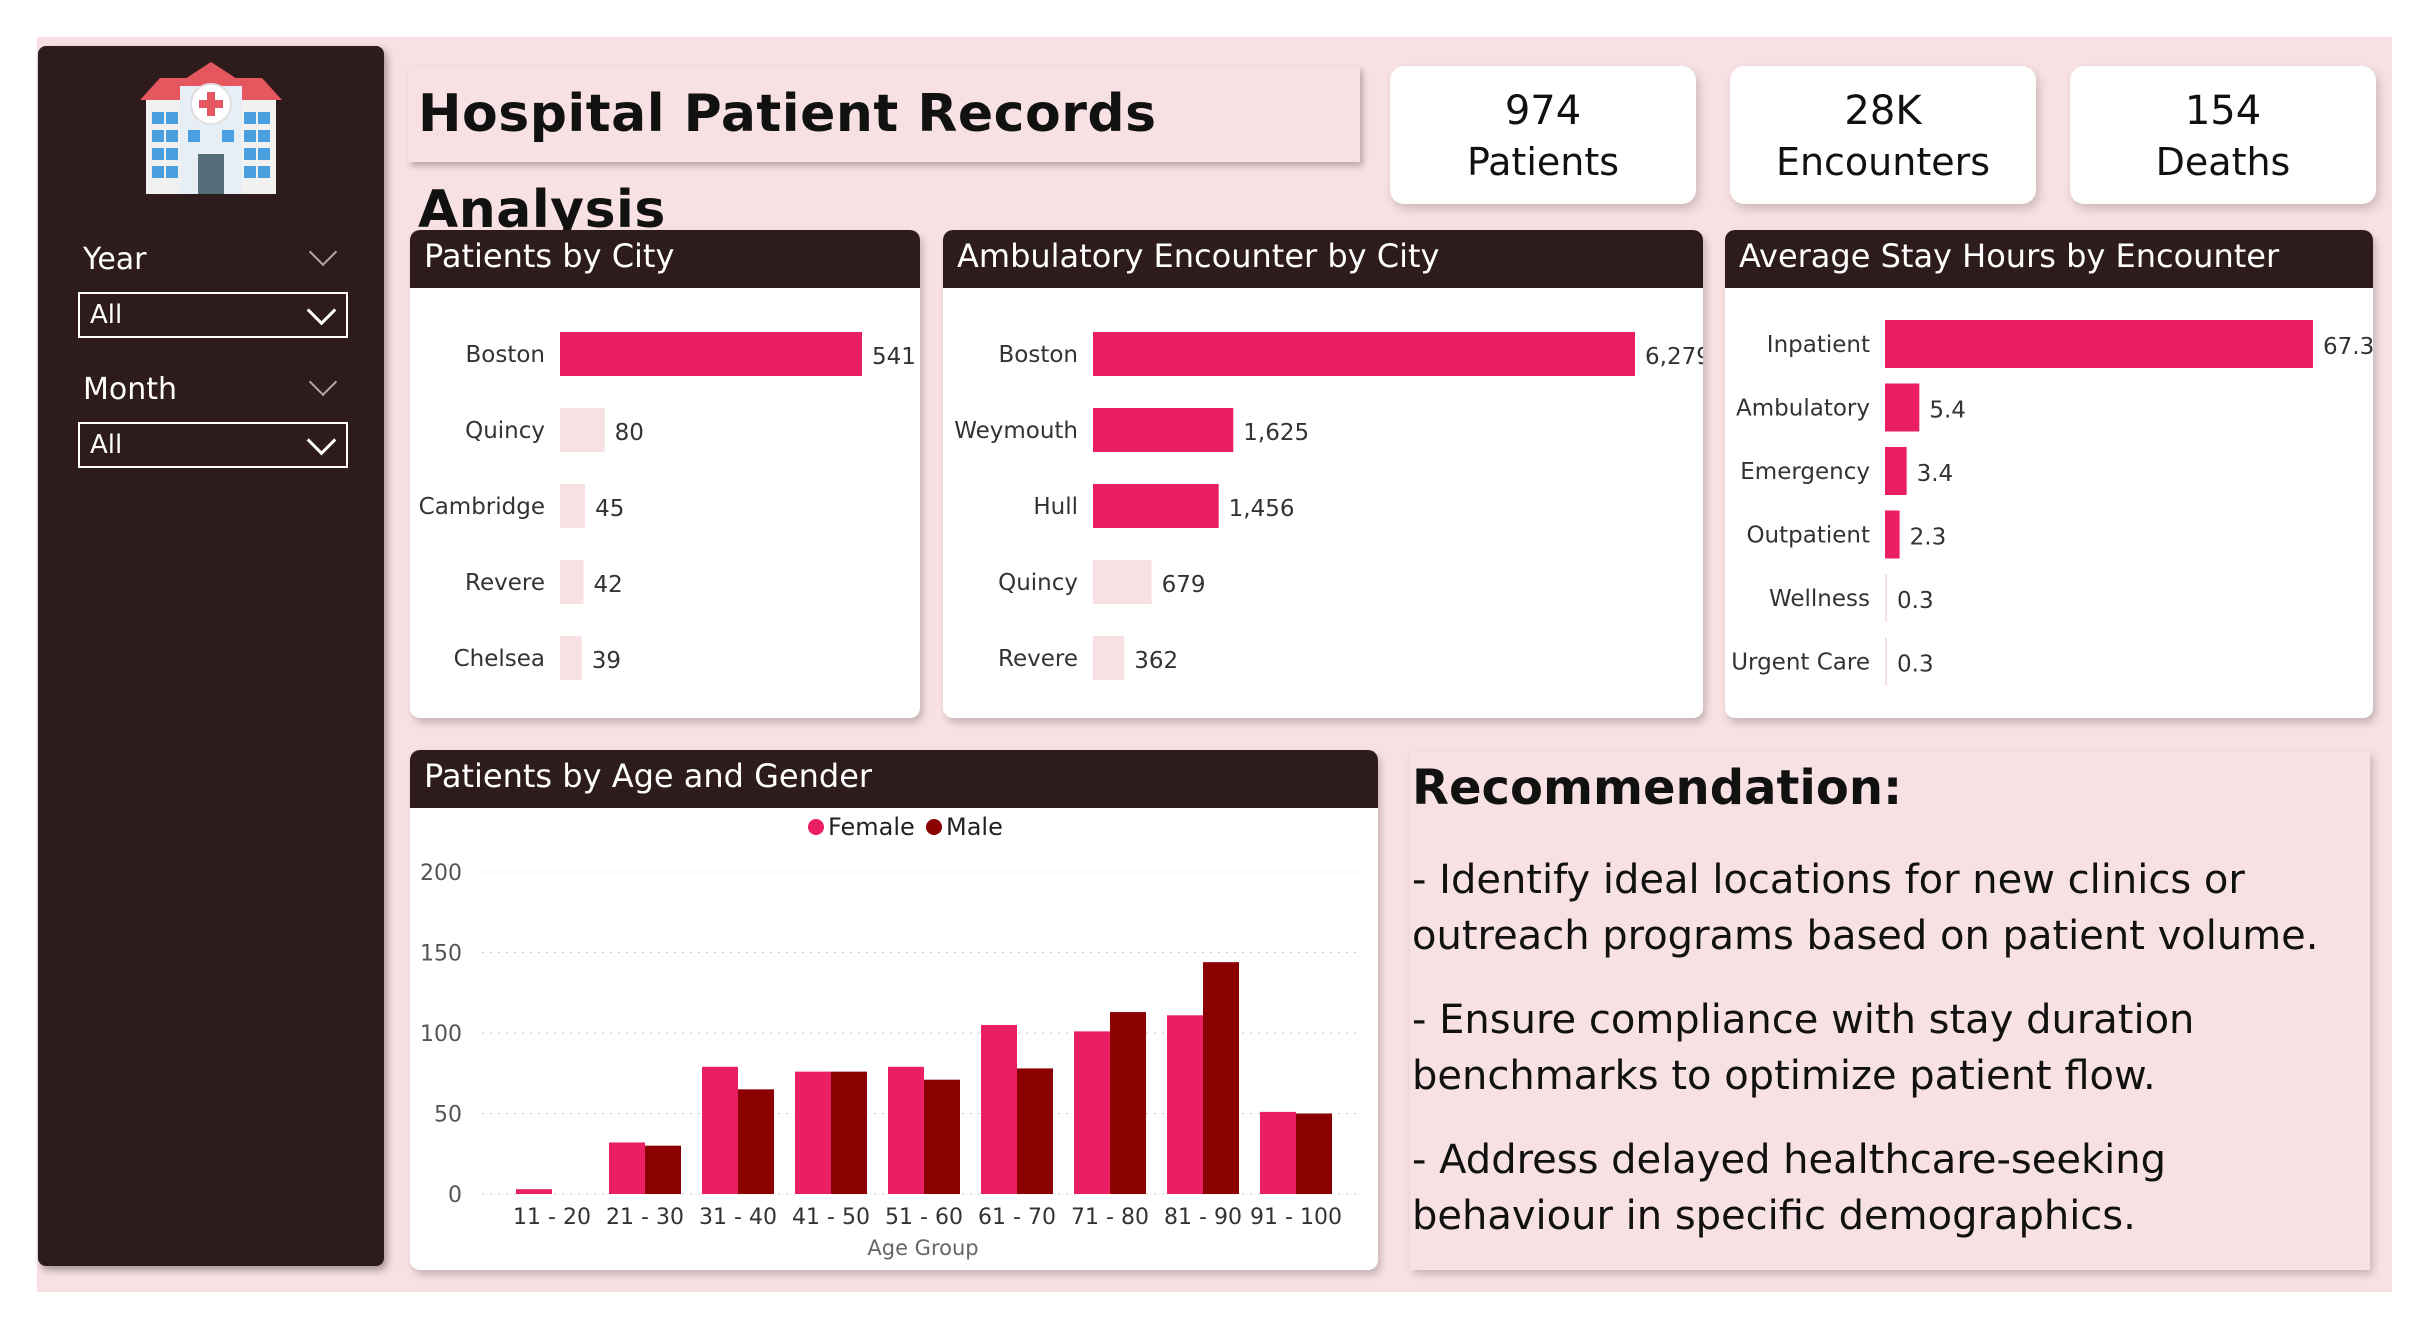 The height and width of the screenshot is (1325, 2420). Describe the element at coordinates (106, 315) in the screenshot. I see `year-dropdown-value: All` at that location.